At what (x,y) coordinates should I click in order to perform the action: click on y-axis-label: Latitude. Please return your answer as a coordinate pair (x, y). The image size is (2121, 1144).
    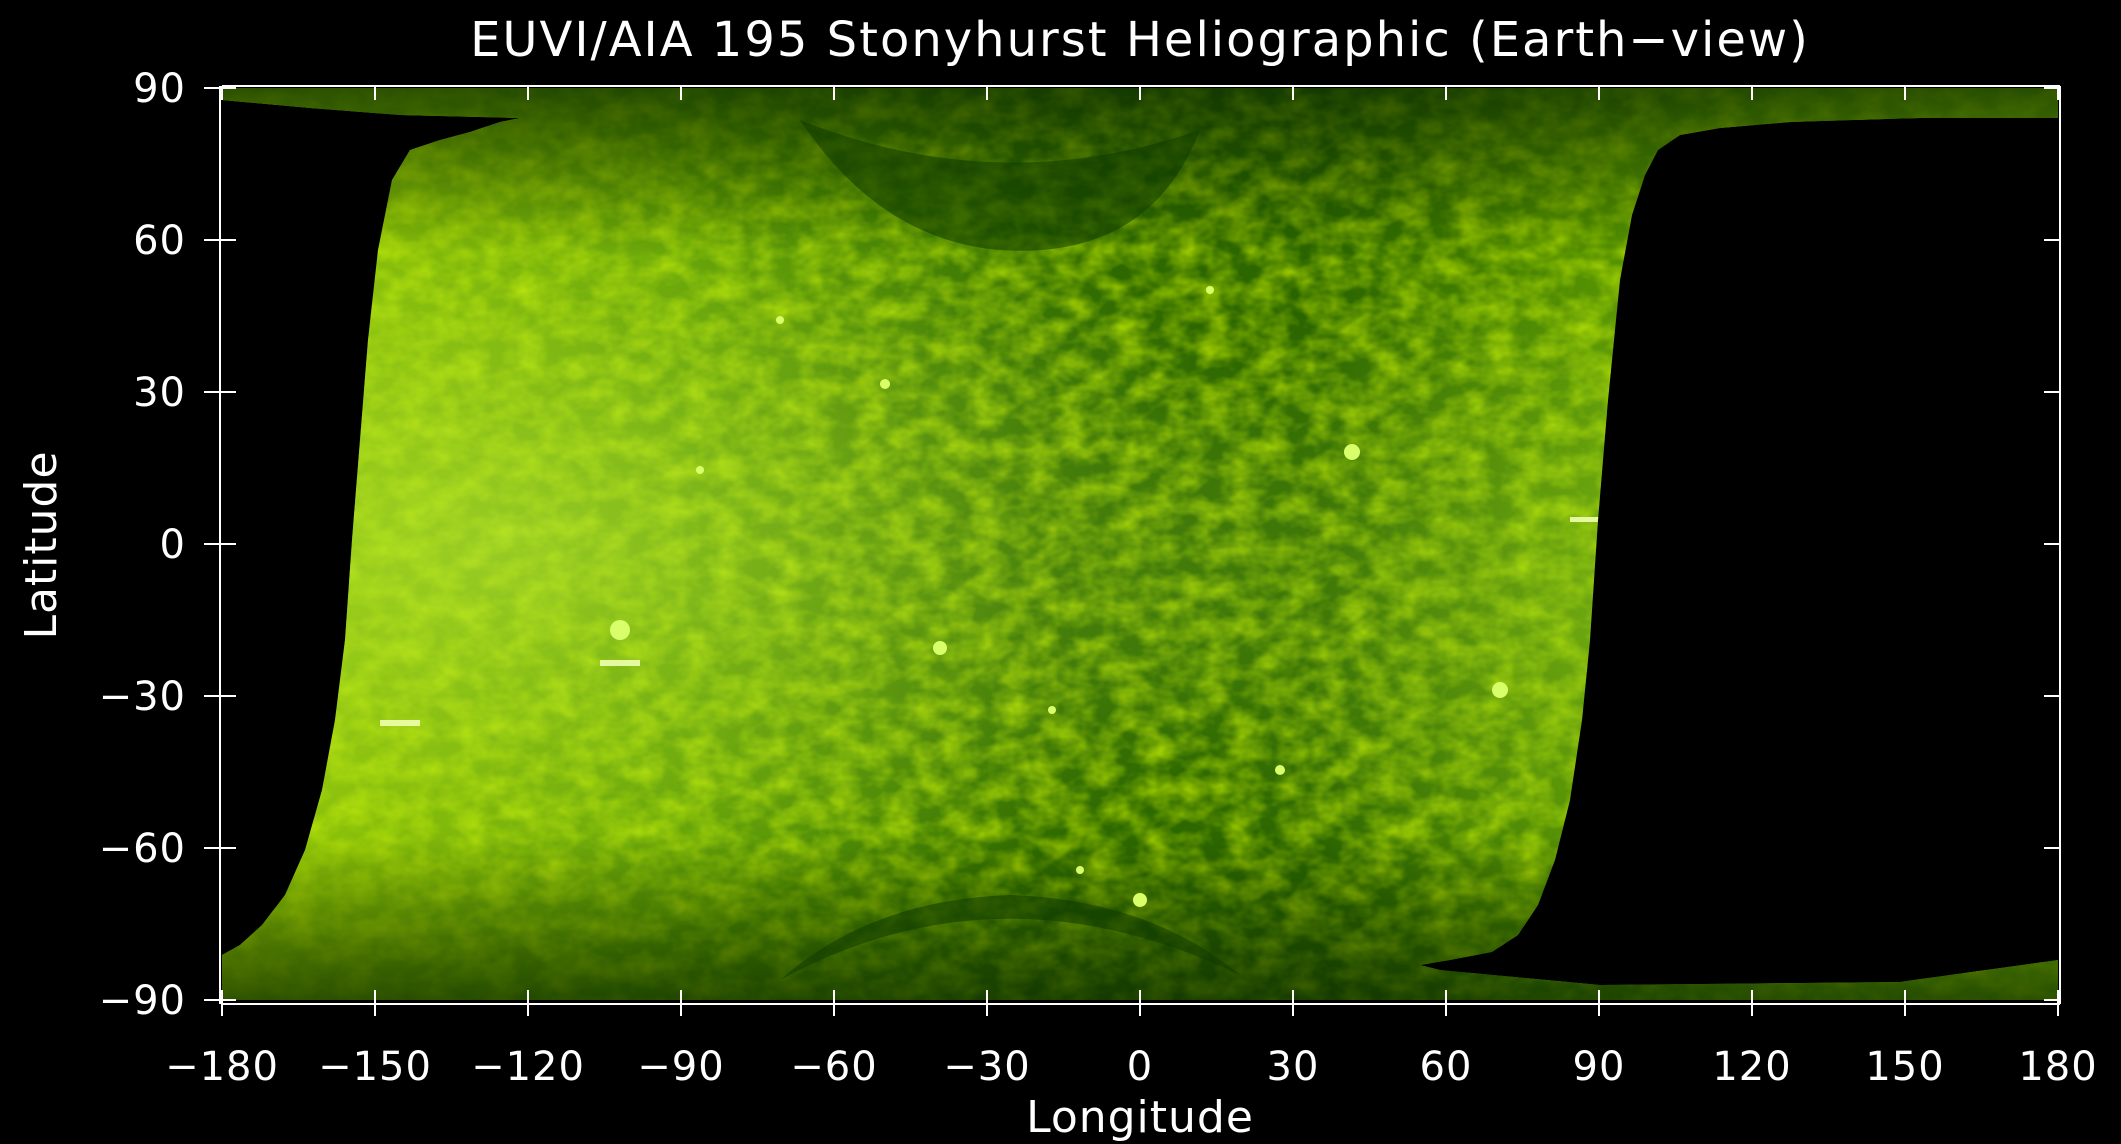
    Looking at the image, I should click on (41, 544).